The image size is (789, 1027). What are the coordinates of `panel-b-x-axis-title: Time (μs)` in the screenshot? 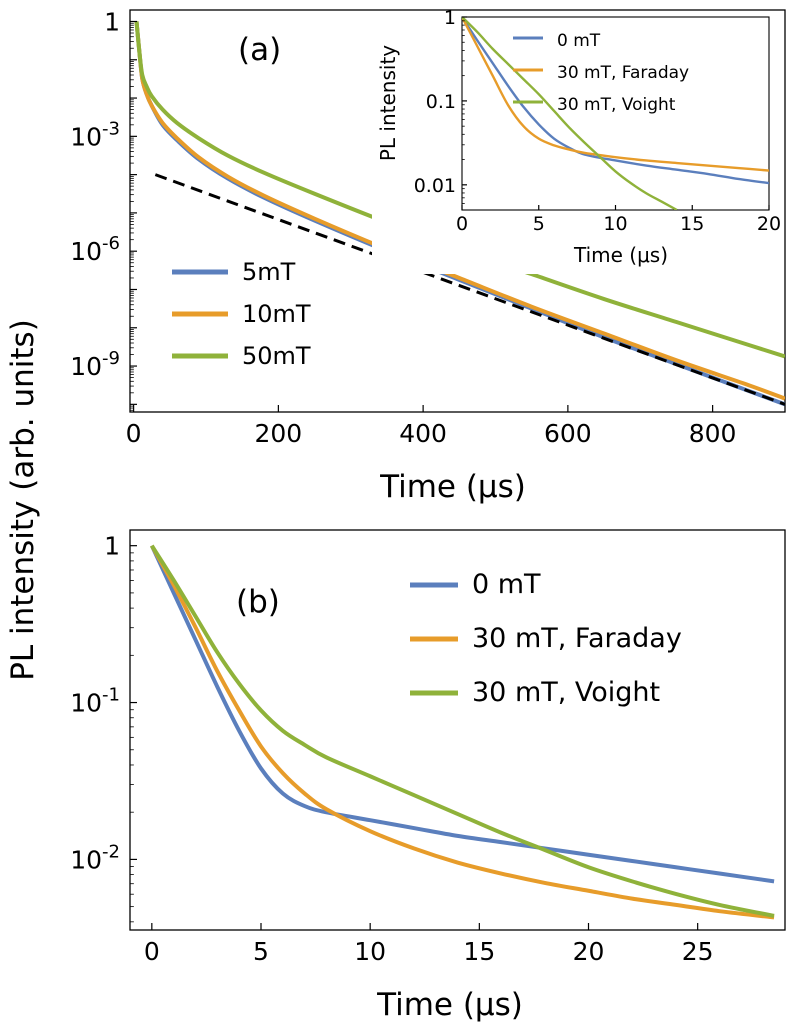 It's located at (449, 1005).